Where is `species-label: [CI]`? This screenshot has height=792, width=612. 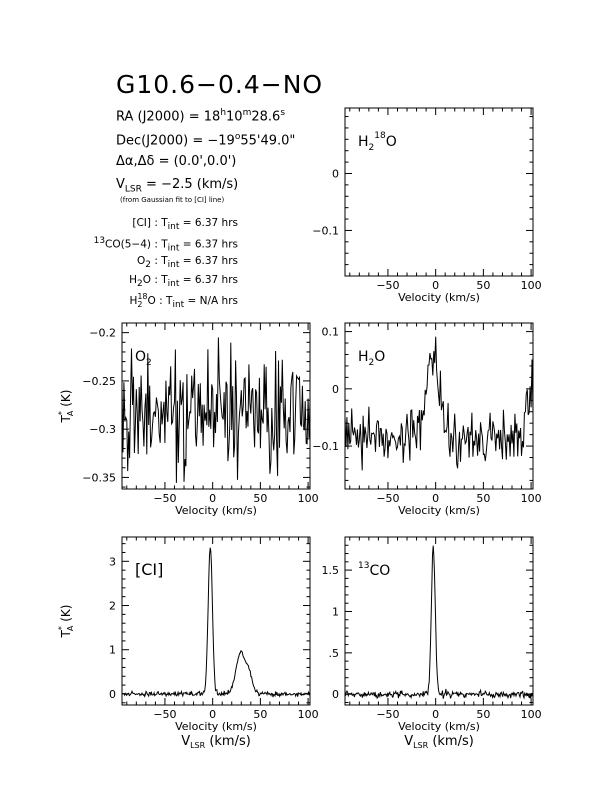 species-label: [CI] is located at coordinates (149, 569).